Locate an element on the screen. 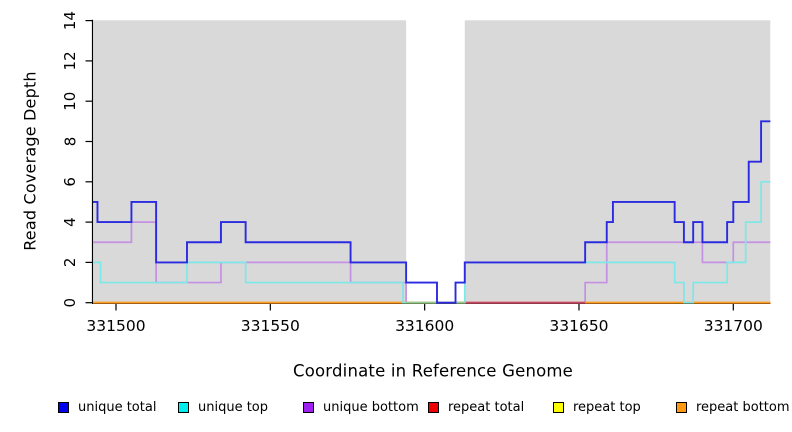  legend-item-repeat-bottom: repeat bottom is located at coordinates (733, 407).